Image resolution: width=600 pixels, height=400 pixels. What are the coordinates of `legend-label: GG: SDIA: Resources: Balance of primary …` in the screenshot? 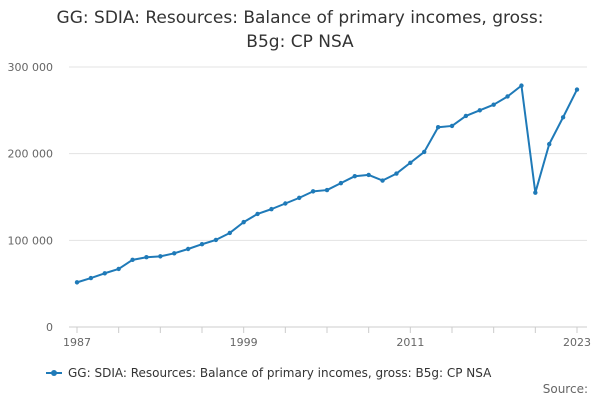 It's located at (280, 373).